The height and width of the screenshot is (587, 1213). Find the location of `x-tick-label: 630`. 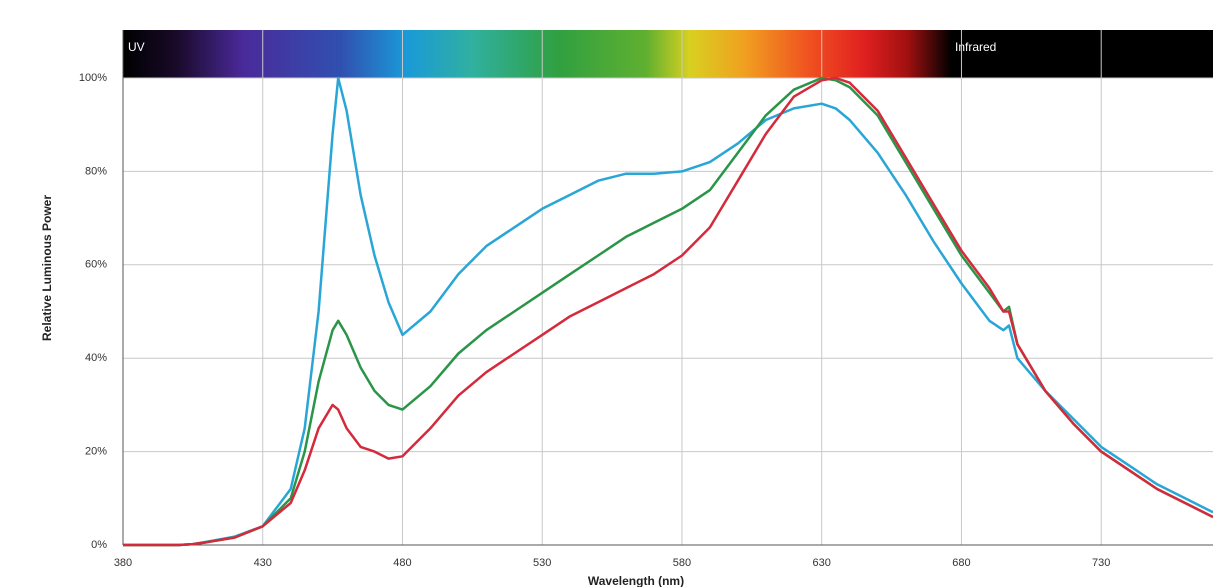

x-tick-label: 630 is located at coordinates (822, 563).